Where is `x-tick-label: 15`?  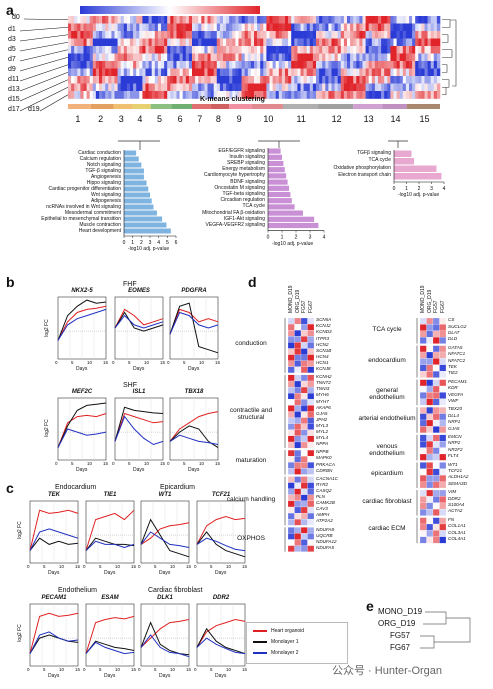 x-tick-label: 15 is located at coordinates (189, 566).